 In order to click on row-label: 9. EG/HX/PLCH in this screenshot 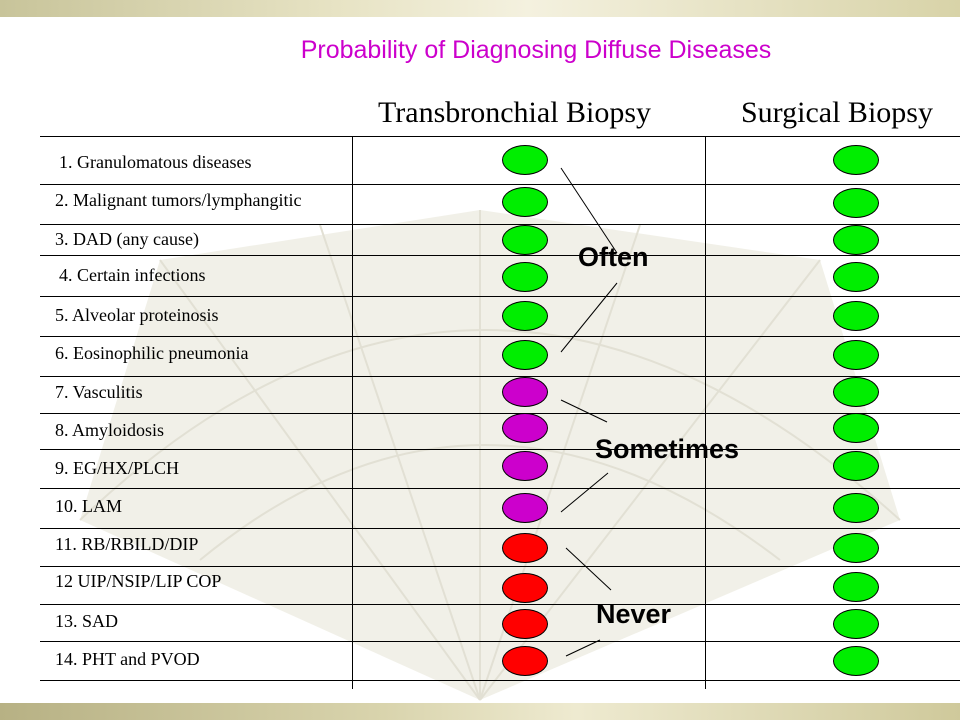, I will do `click(117, 468)`.